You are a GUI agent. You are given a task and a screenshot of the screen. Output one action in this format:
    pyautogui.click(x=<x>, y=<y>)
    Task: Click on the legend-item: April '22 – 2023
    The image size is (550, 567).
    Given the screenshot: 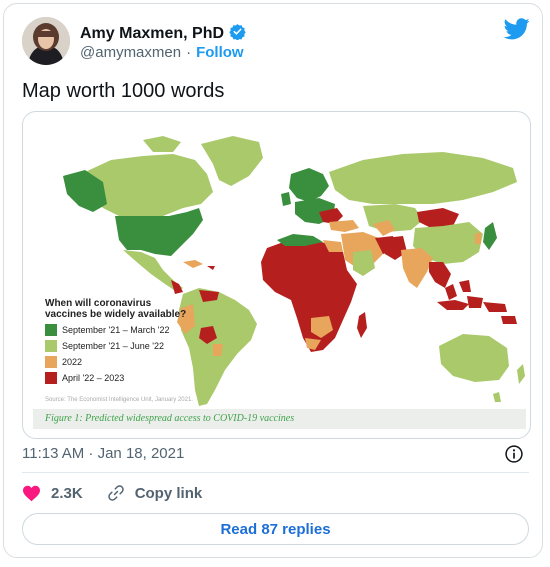 What is the action you would take?
    pyautogui.click(x=120, y=378)
    